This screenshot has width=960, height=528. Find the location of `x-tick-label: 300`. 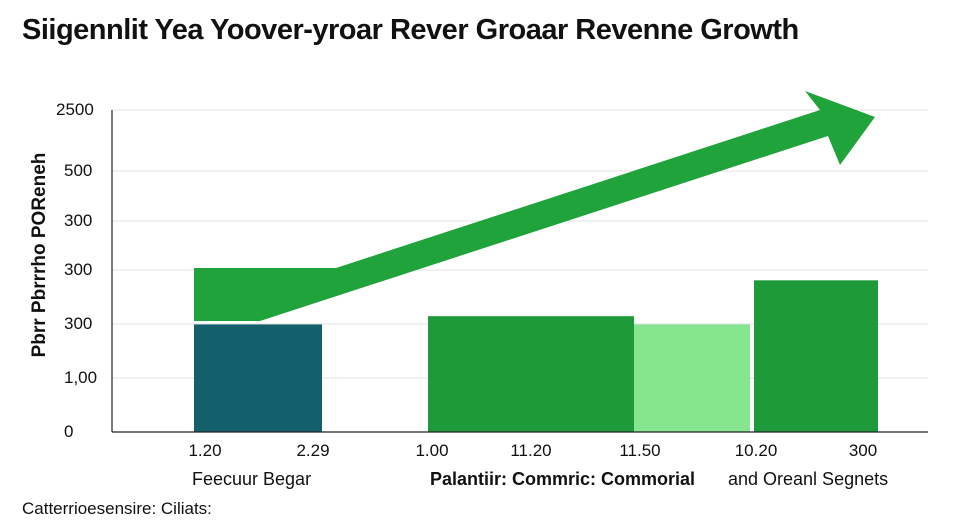

x-tick-label: 300 is located at coordinates (863, 450).